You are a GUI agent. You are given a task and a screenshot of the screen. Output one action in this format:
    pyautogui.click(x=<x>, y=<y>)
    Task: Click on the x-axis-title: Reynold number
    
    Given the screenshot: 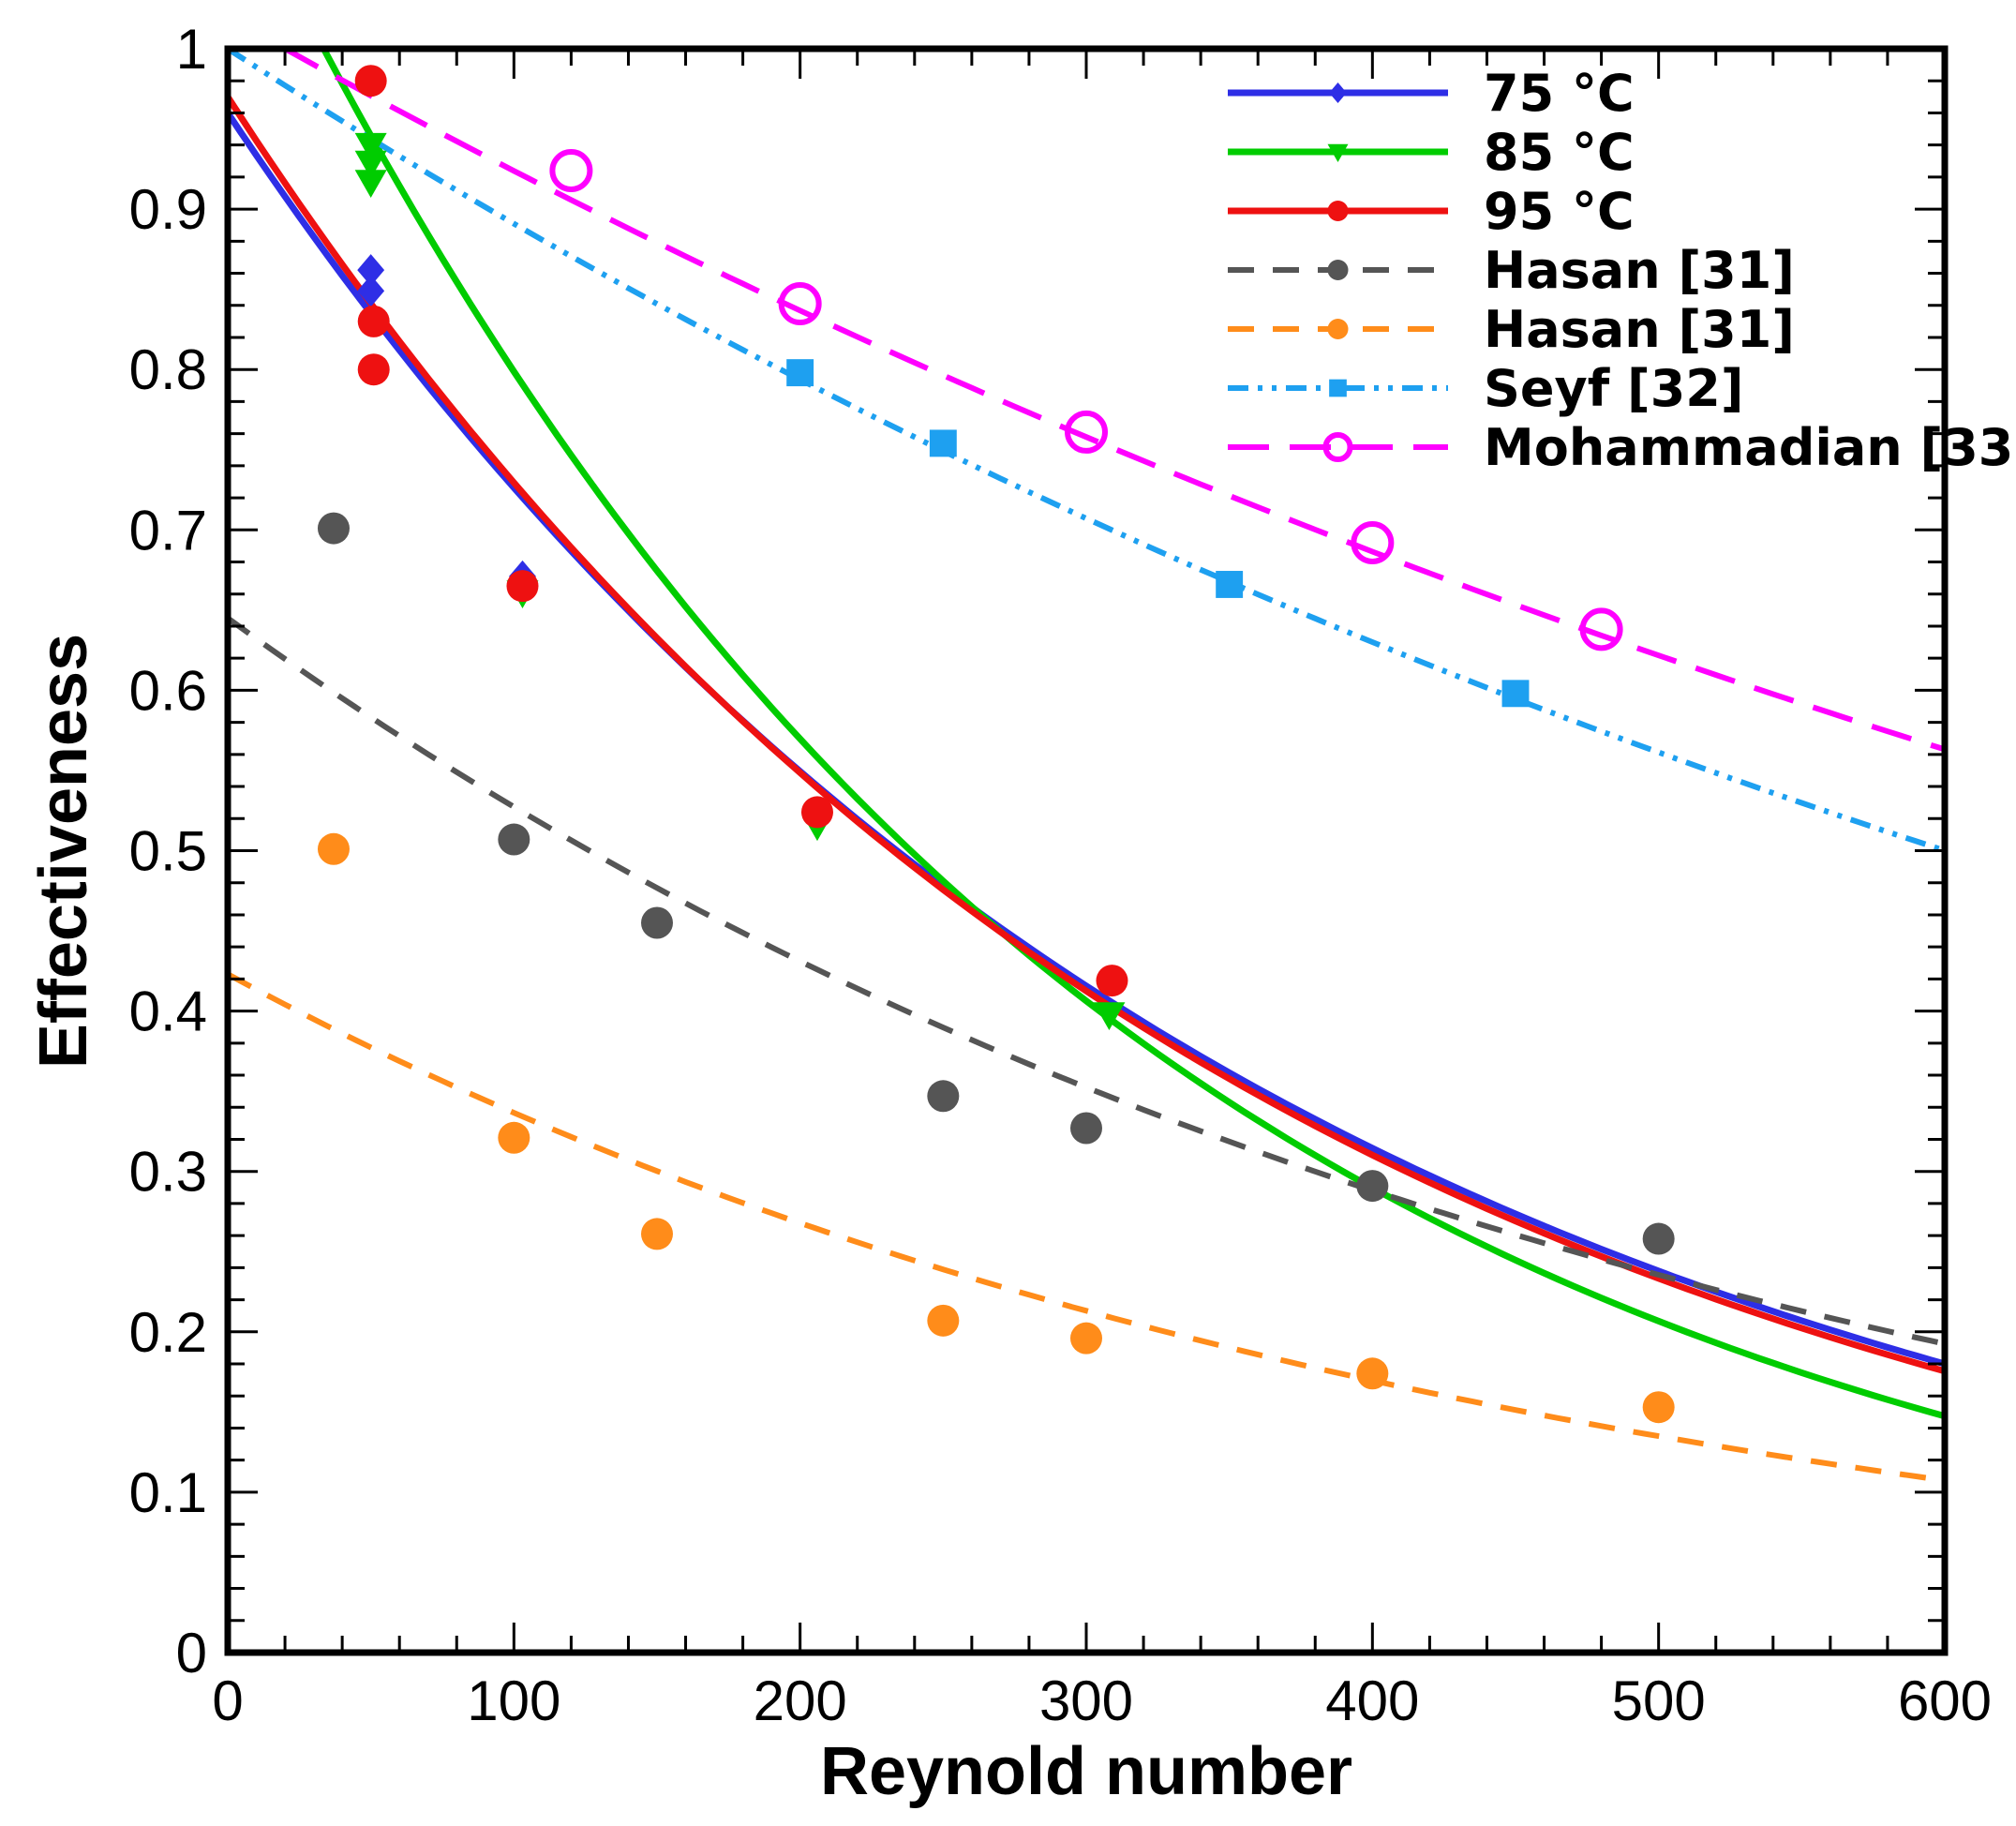 What is the action you would take?
    pyautogui.click(x=1086, y=1771)
    